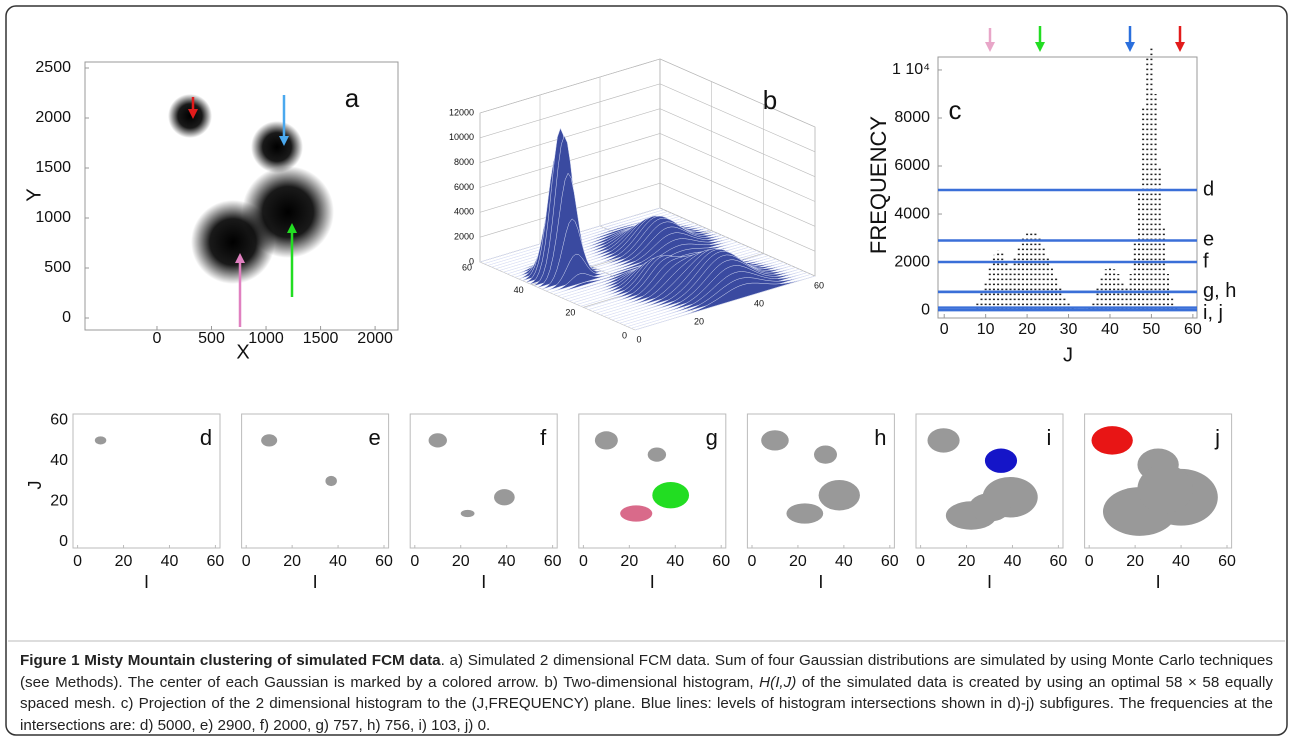  Describe the element at coordinates (53, 167) in the screenshot. I see `y-tick-label: 1500` at that location.